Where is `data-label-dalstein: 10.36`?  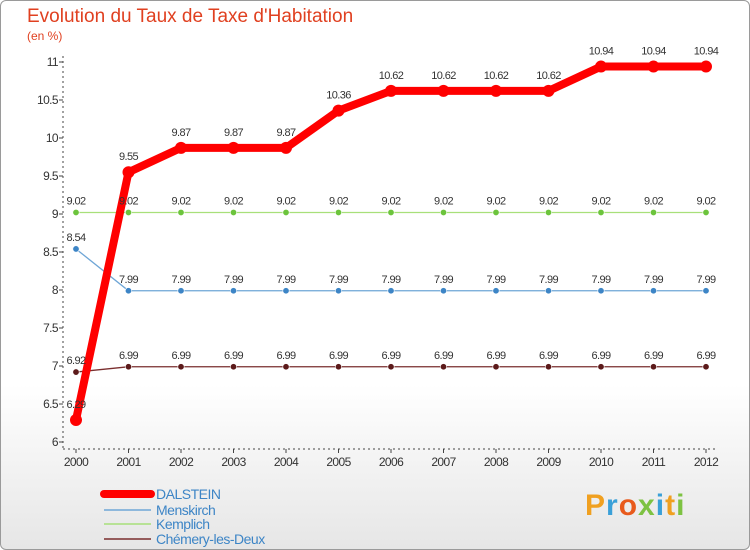
data-label-dalstein: 10.36 is located at coordinates (338, 96).